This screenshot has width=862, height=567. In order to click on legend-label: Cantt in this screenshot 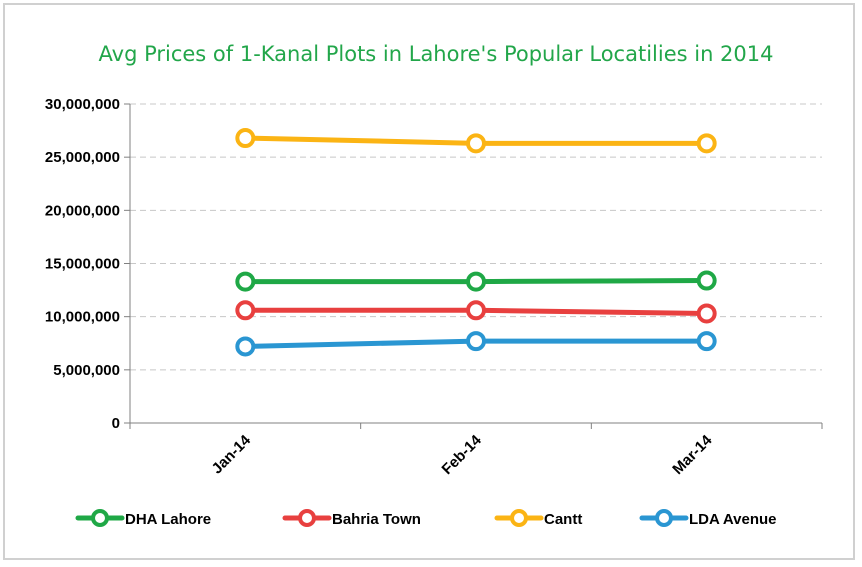, I will do `click(563, 519)`.